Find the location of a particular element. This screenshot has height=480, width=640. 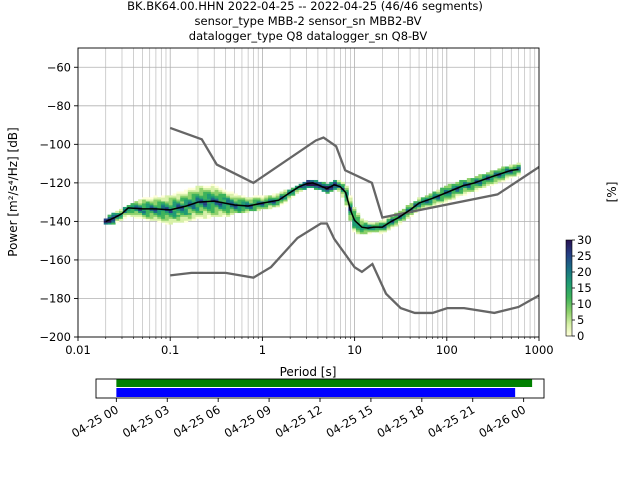

x-tick-label: 100 is located at coordinates (447, 350).